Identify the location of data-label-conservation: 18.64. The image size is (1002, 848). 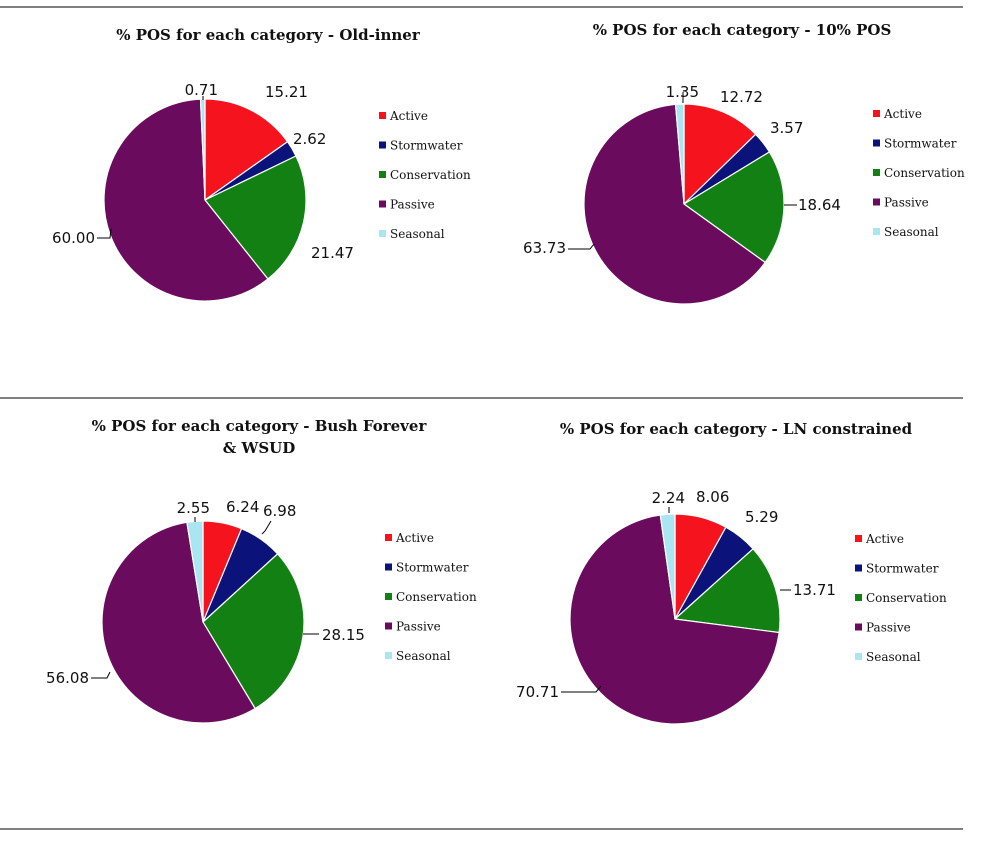
(819, 205).